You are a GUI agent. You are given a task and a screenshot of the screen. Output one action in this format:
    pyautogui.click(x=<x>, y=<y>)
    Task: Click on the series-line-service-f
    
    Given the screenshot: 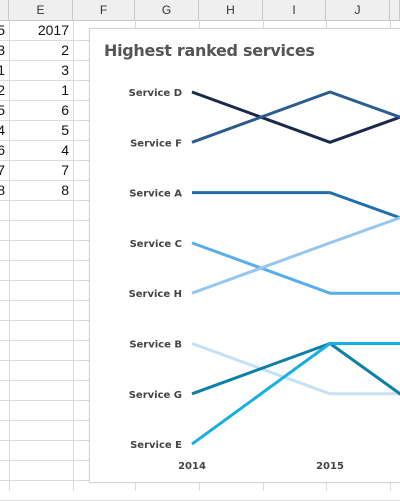 What is the action you would take?
    pyautogui.click(x=295, y=117)
    